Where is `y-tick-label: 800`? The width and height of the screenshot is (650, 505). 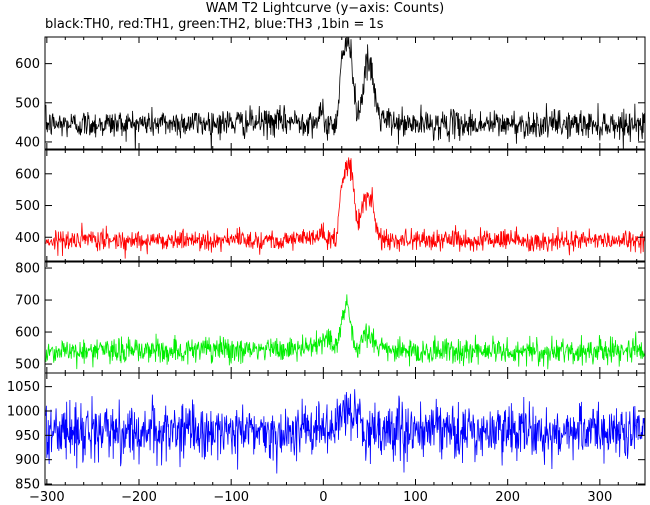 y-tick-label: 800 is located at coordinates (27, 269).